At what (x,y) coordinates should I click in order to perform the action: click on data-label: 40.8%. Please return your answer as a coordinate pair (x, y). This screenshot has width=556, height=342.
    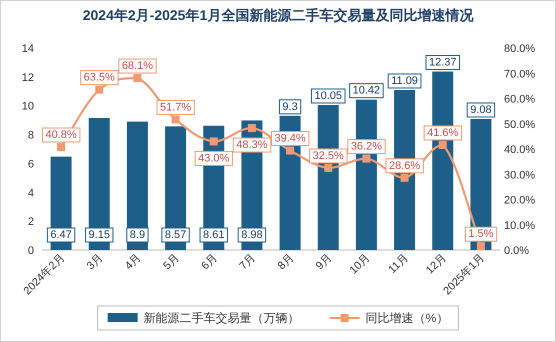
    Looking at the image, I should click on (61, 134).